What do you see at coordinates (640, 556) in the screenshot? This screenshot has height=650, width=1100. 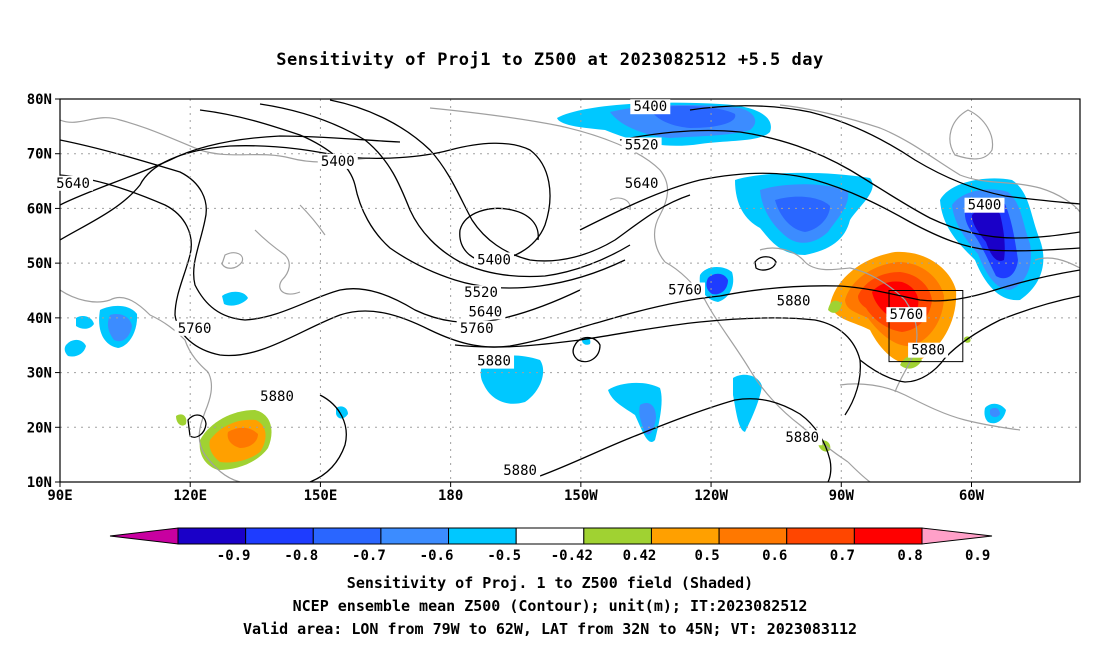 I see `colorbar-label: 0.42` at bounding box center [640, 556].